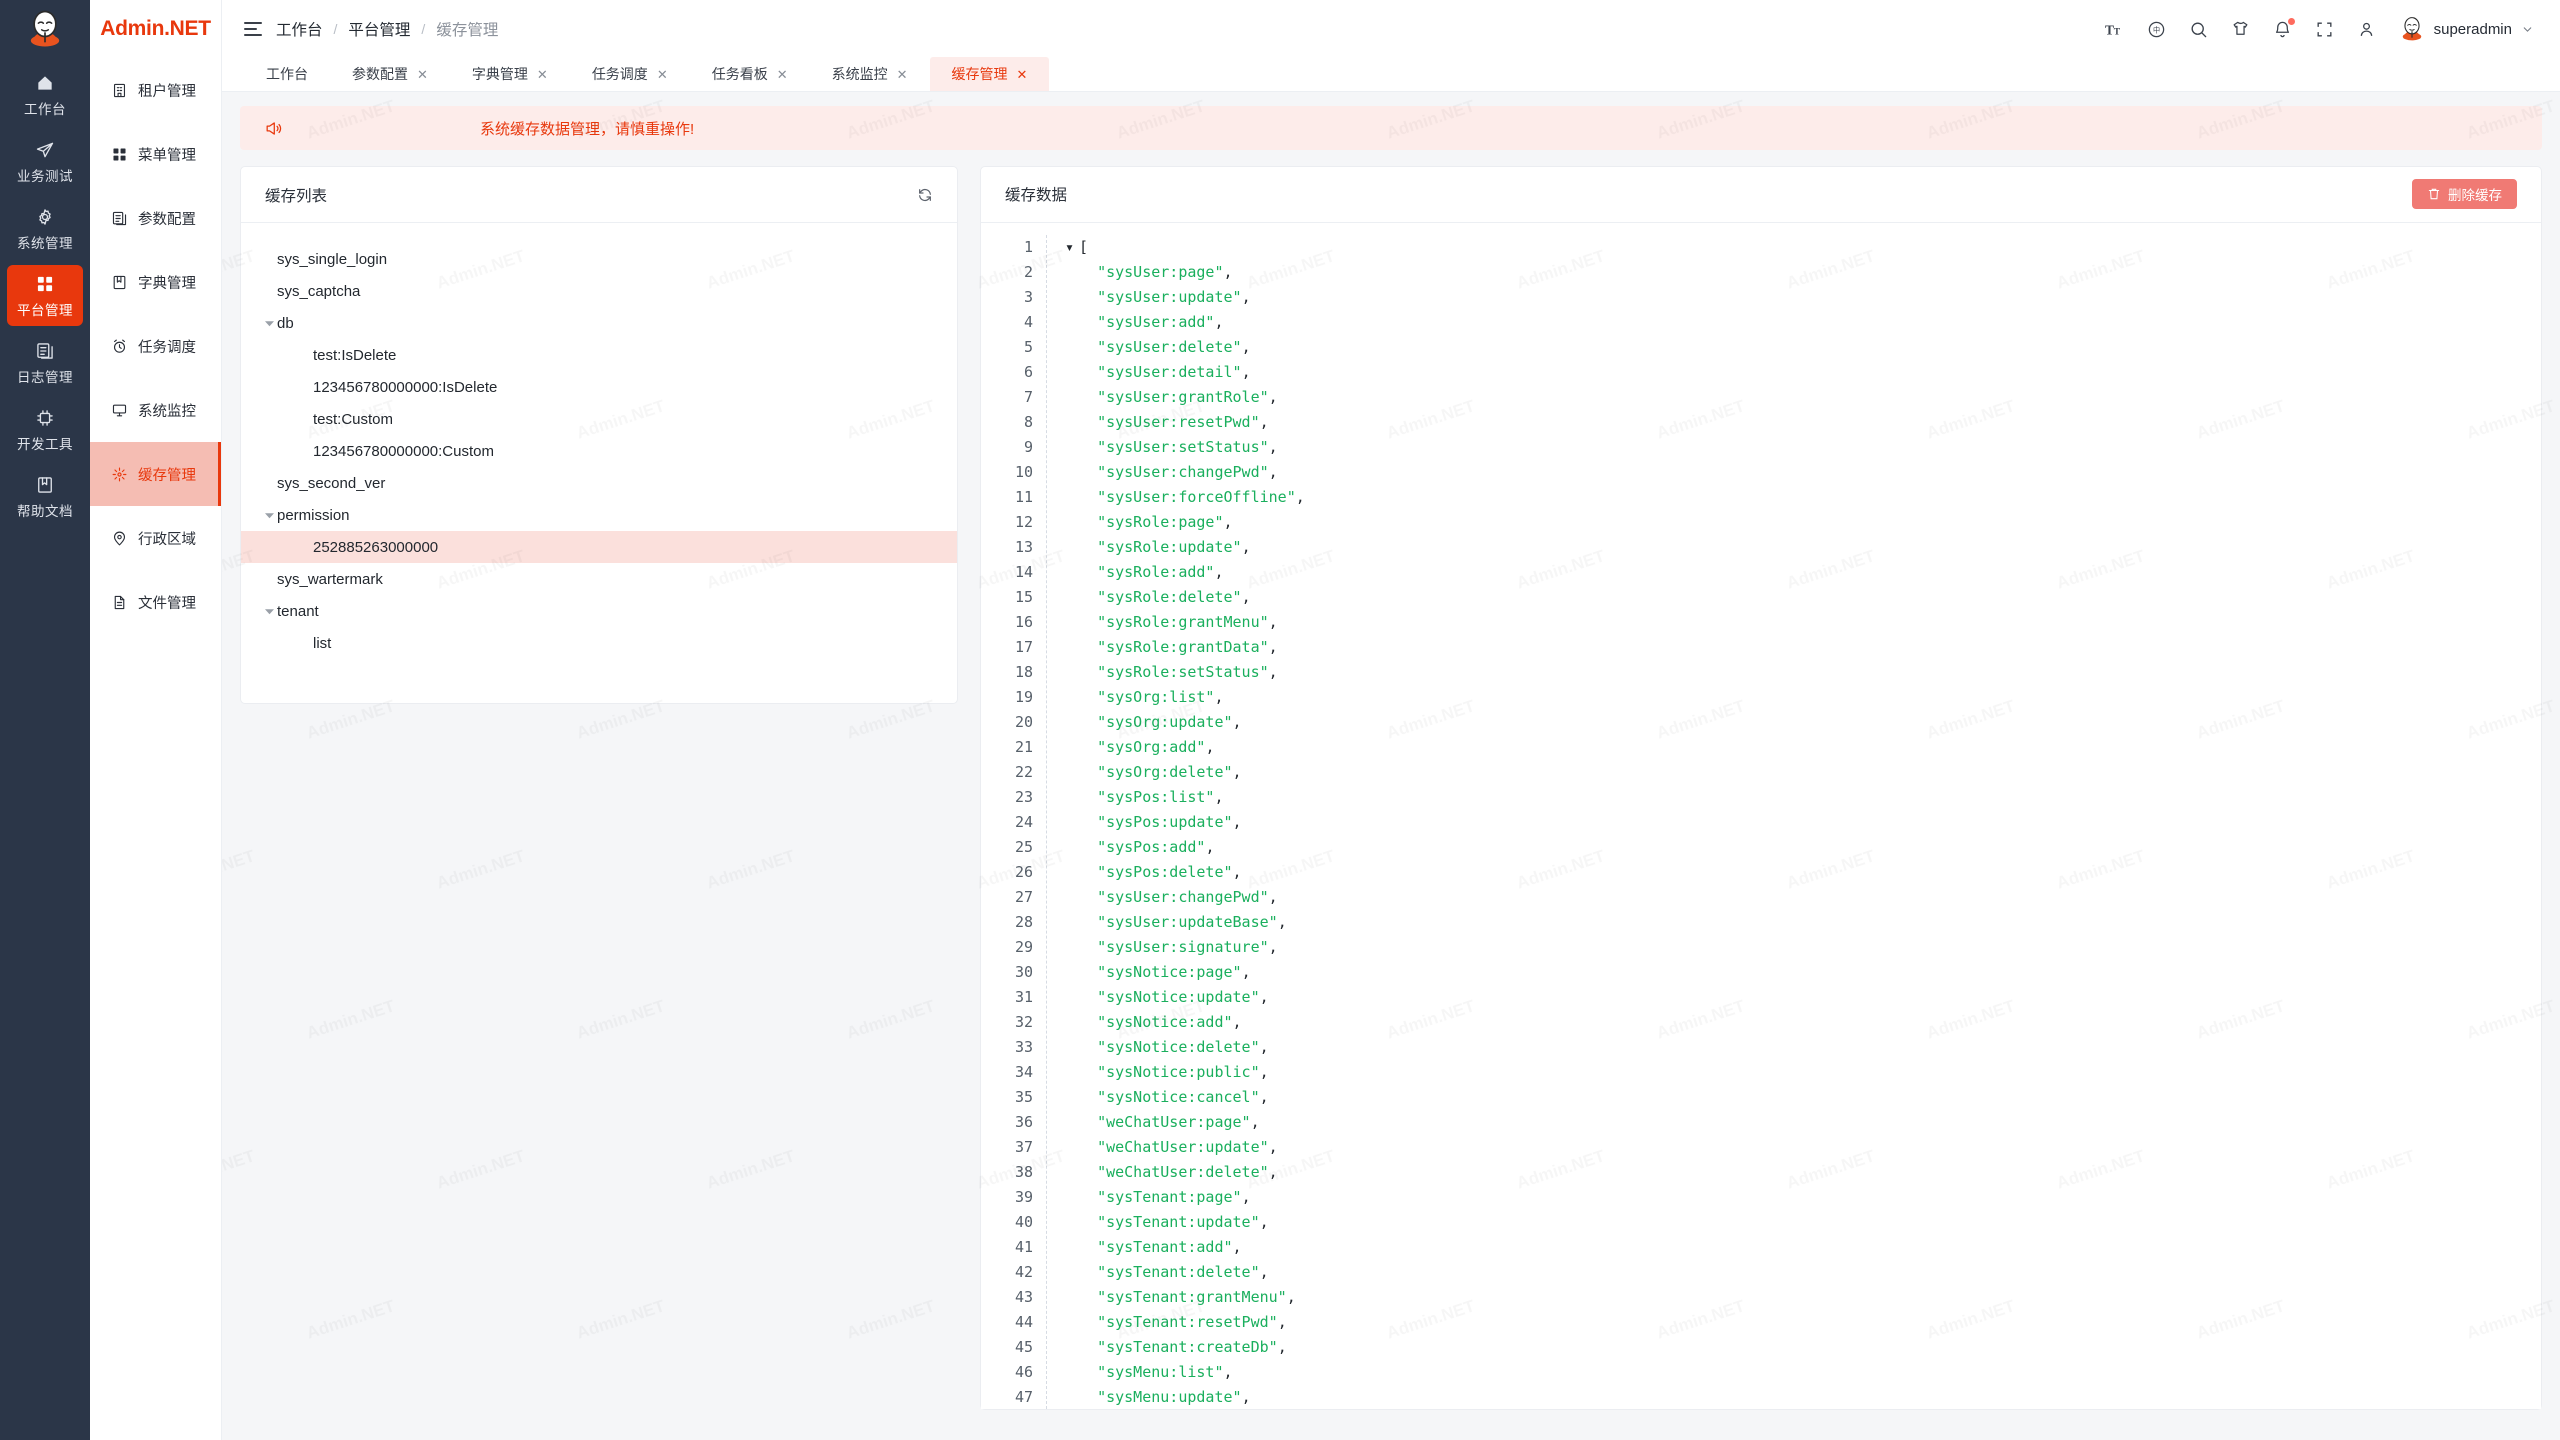 The width and height of the screenshot is (2560, 1440). Describe the element at coordinates (599, 291) in the screenshot. I see `tree-node: sys_captcha` at that location.